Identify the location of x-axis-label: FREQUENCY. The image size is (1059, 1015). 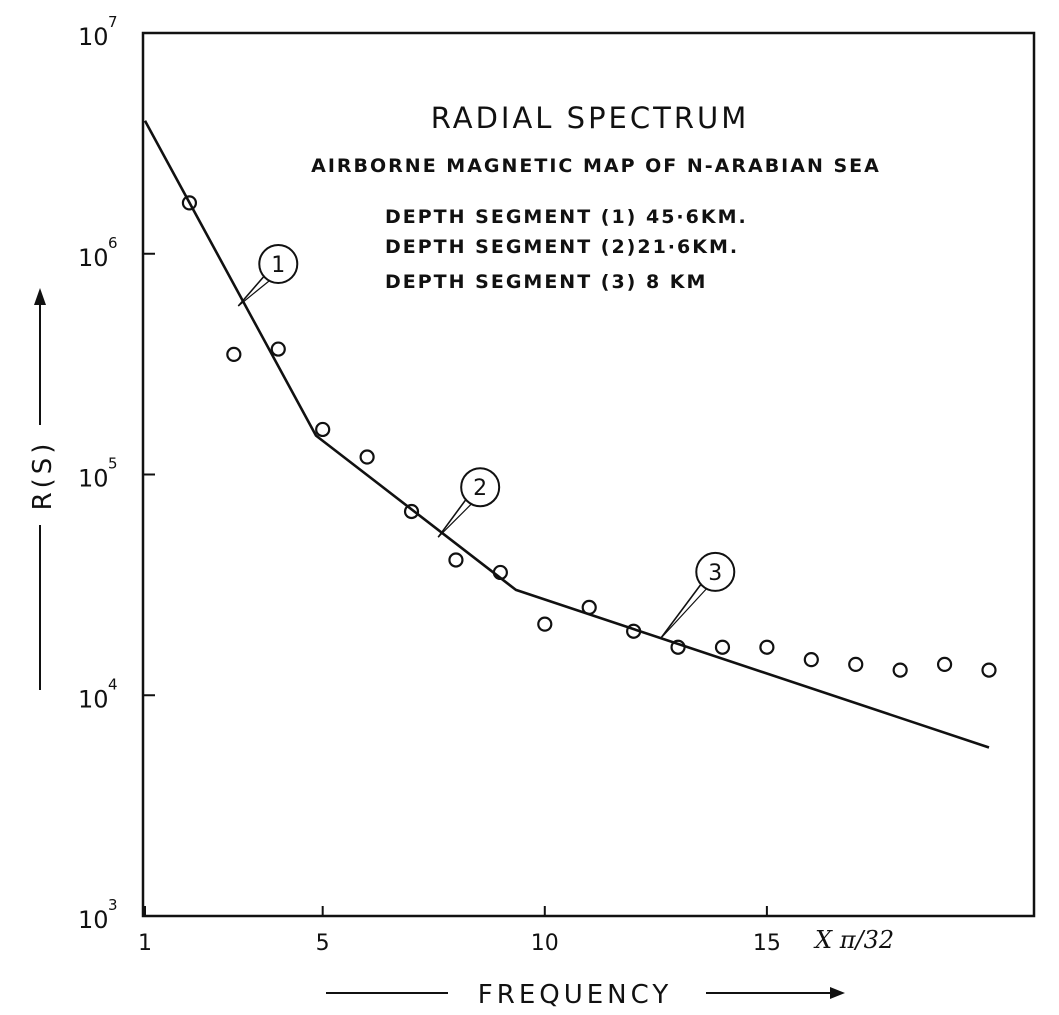
(575, 995).